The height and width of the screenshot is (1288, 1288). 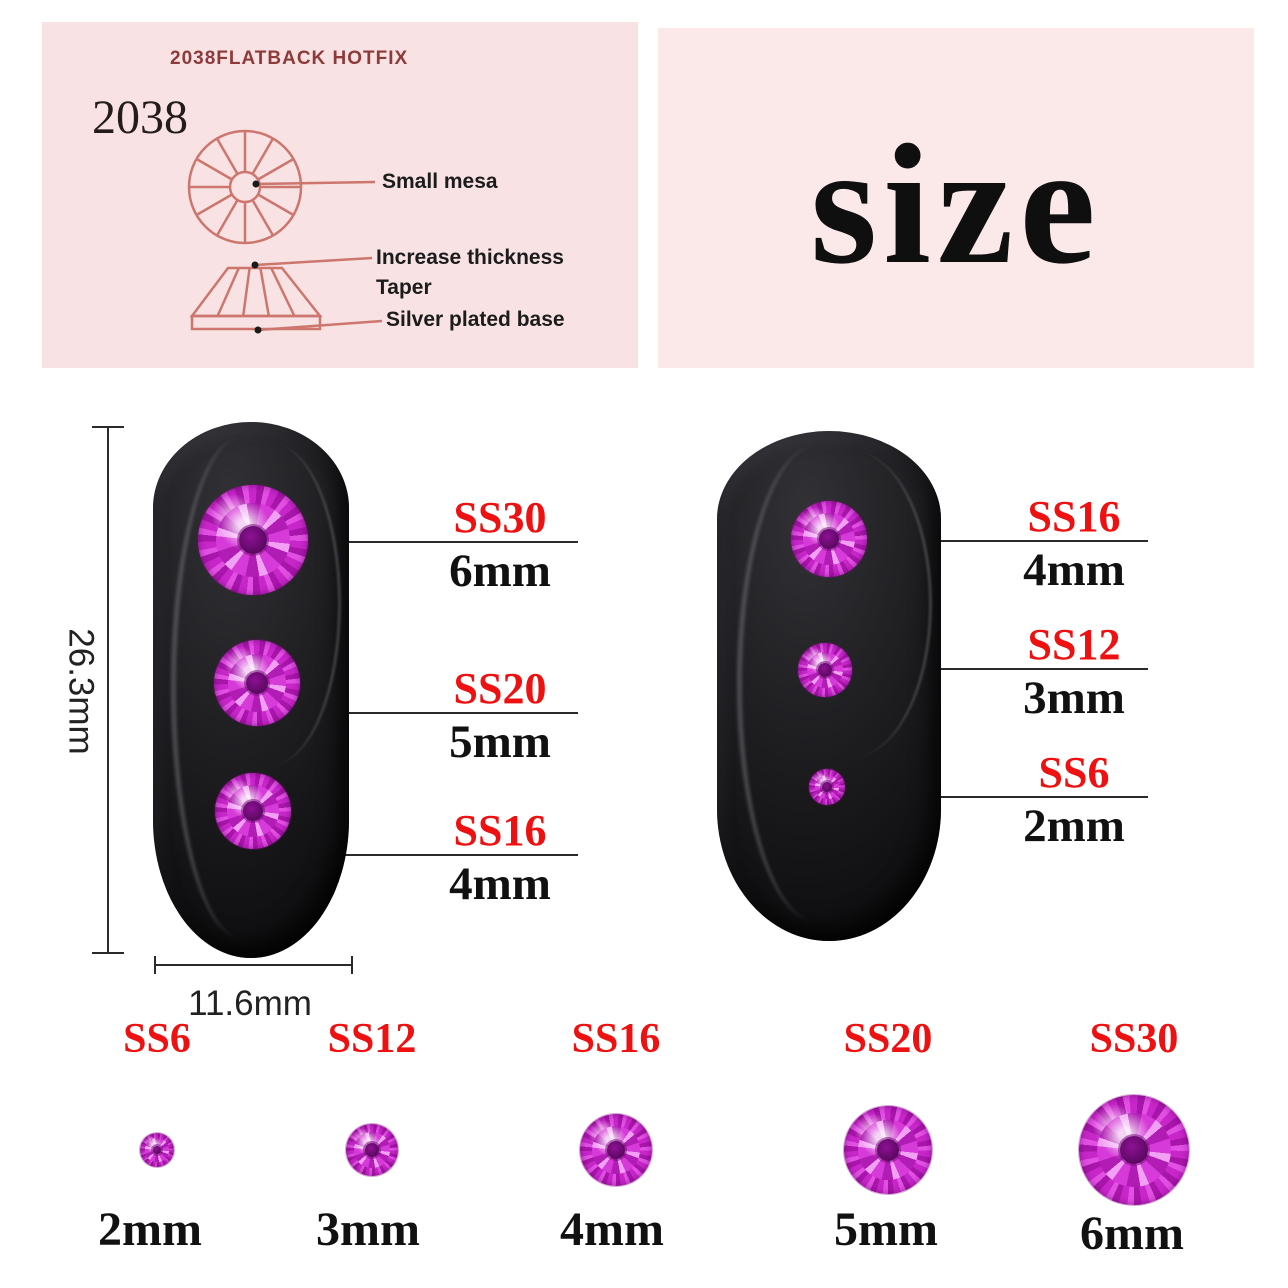 I want to click on callout-ss20: SS20, so click(x=500, y=688).